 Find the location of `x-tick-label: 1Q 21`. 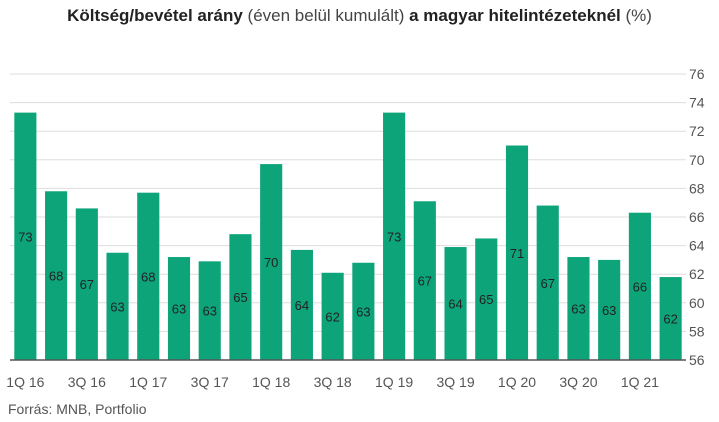

x-tick-label: 1Q 21 is located at coordinates (640, 382).